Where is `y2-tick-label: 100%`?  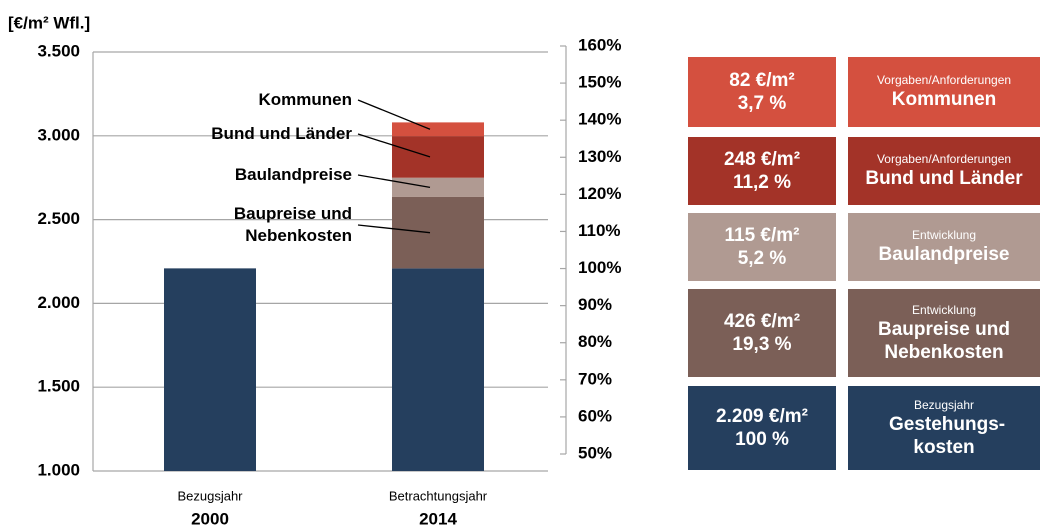 y2-tick-label: 100% is located at coordinates (599, 267).